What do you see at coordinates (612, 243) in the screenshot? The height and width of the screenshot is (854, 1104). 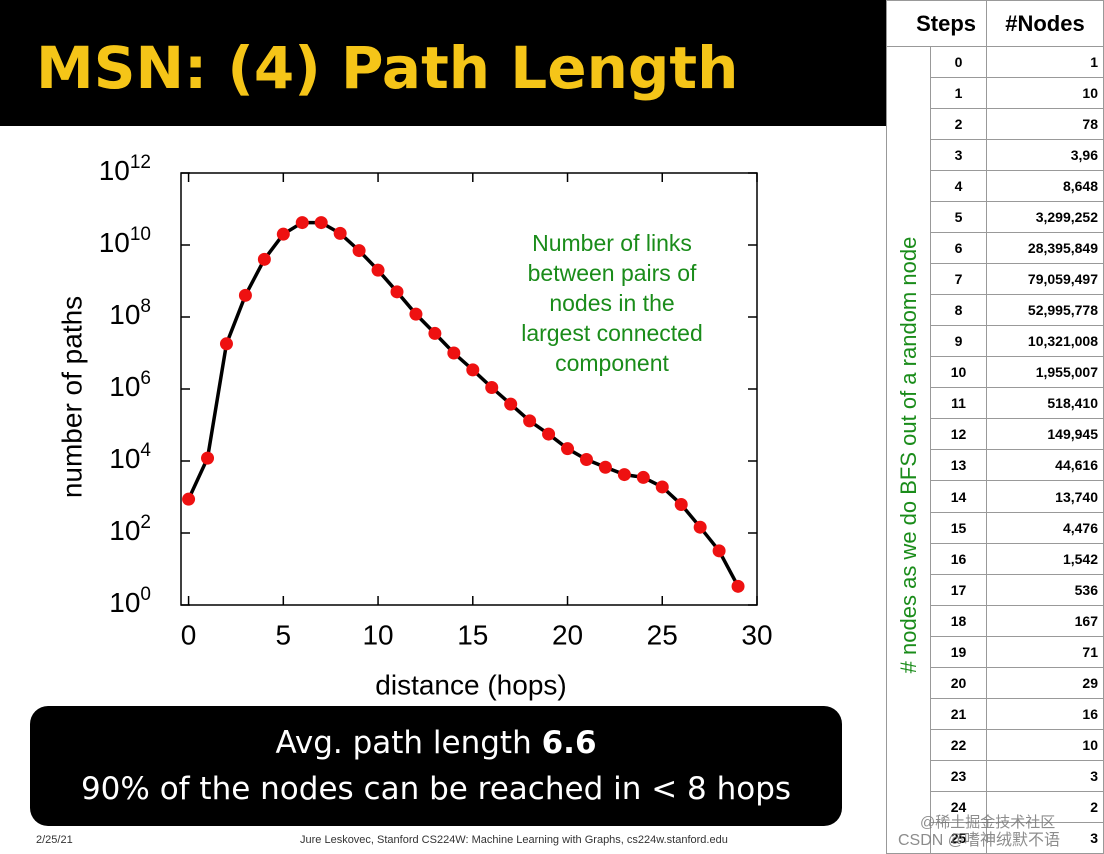 I see `annotation: Number of links` at bounding box center [612, 243].